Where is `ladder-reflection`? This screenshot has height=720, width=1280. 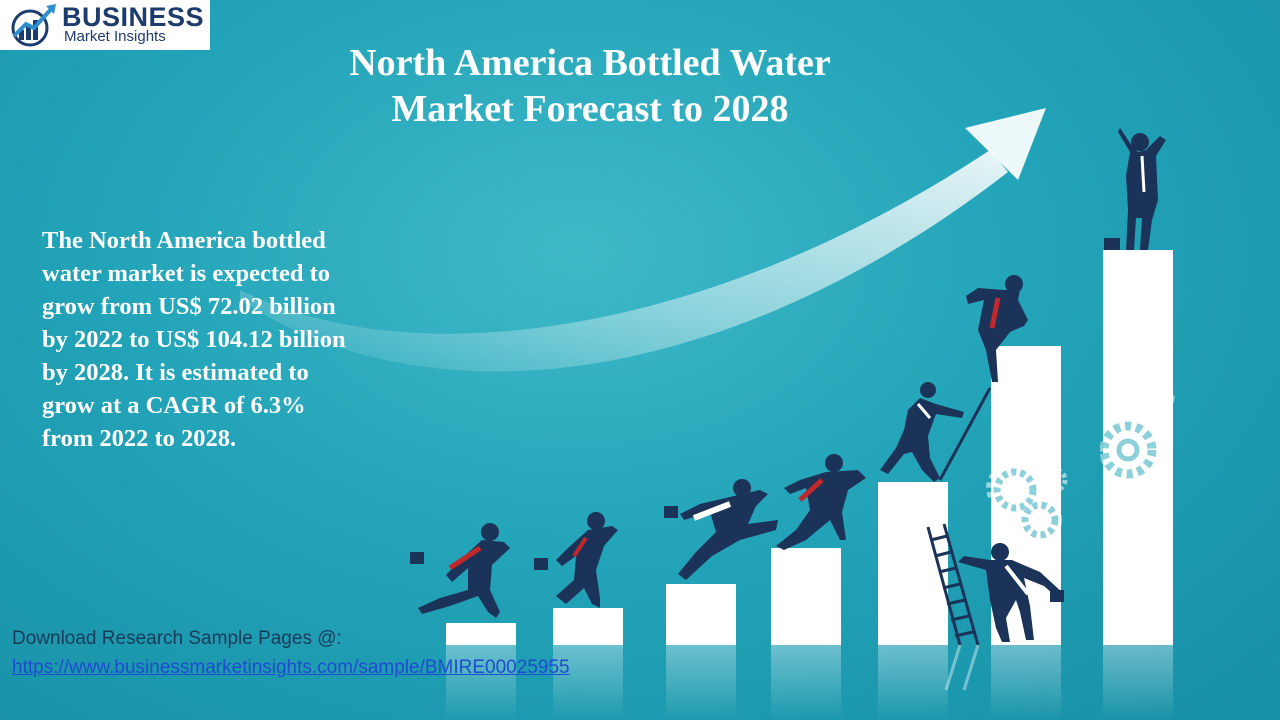
ladder-reflection is located at coordinates (962, 667).